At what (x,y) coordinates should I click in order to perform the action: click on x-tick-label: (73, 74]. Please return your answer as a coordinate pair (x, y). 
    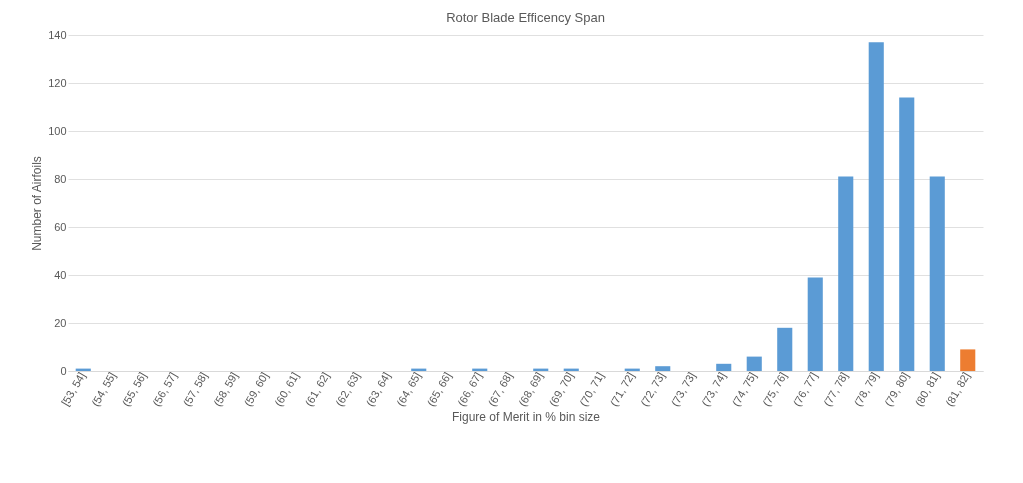
    Looking at the image, I should click on (714, 389).